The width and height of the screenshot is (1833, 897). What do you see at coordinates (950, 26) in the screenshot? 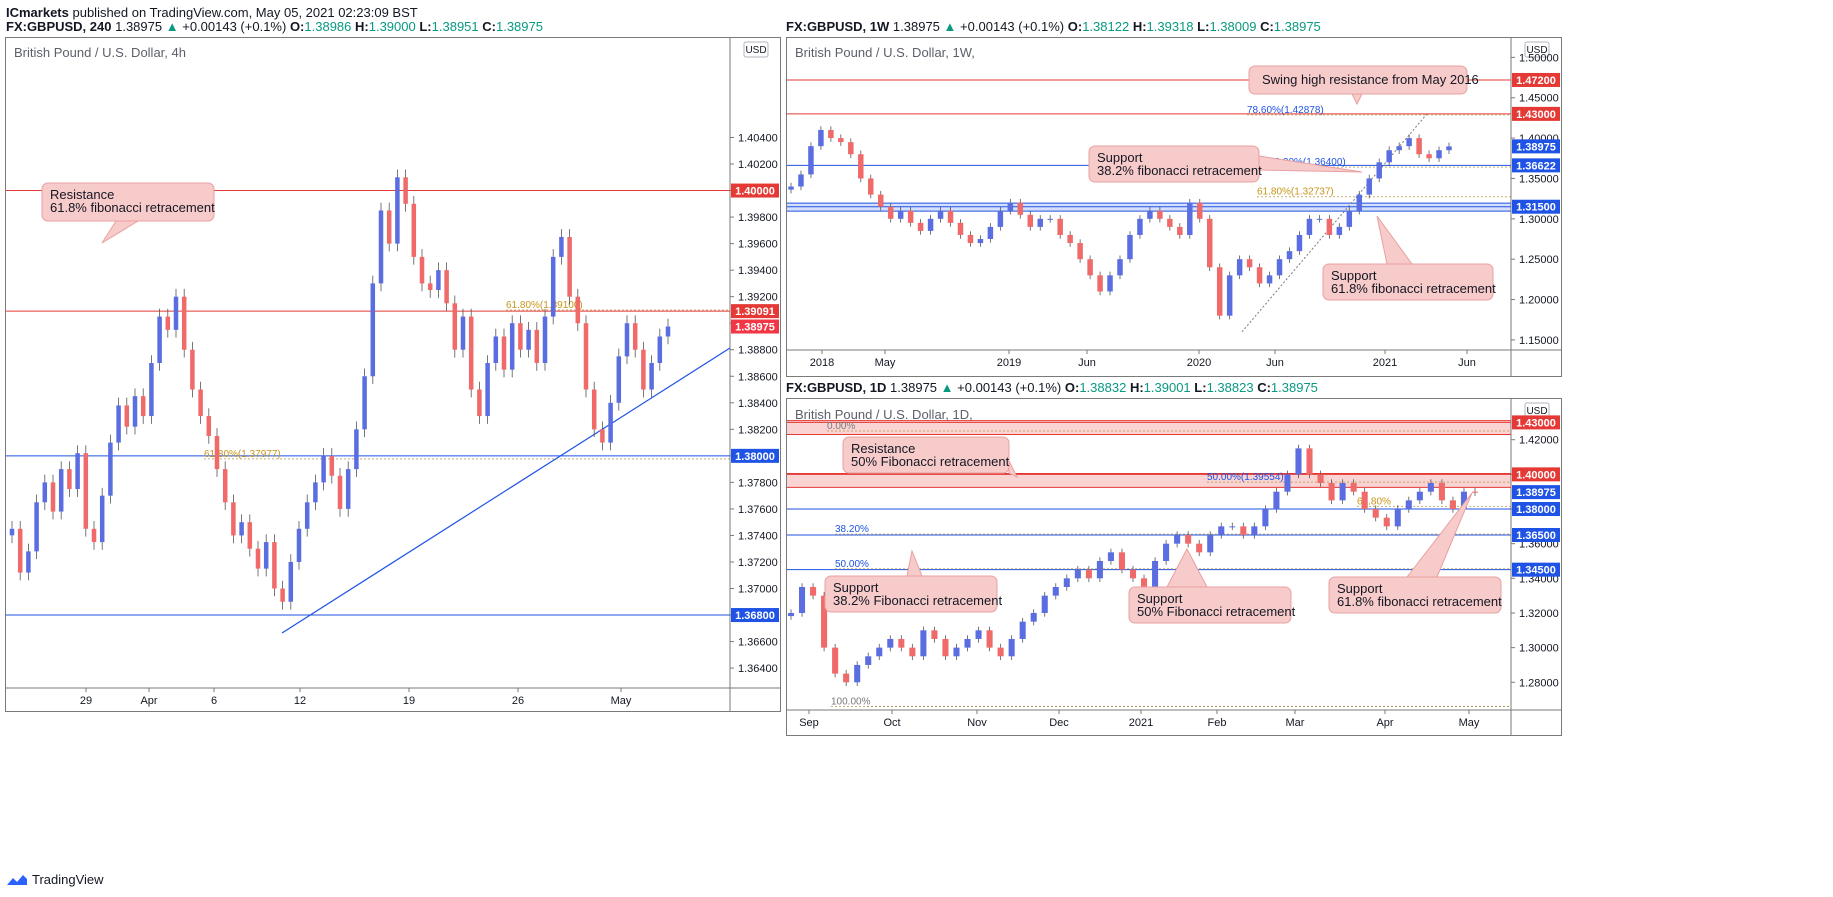
I see `up-triangle-icon: ▲` at bounding box center [950, 26].